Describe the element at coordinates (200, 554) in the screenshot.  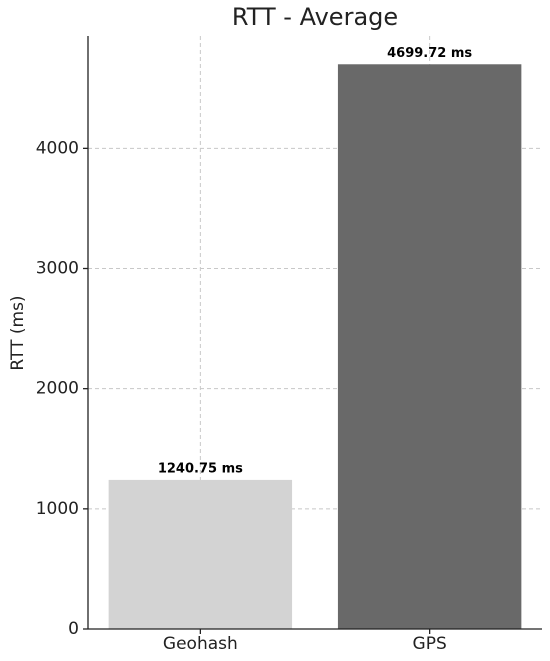
I see `bar` at that location.